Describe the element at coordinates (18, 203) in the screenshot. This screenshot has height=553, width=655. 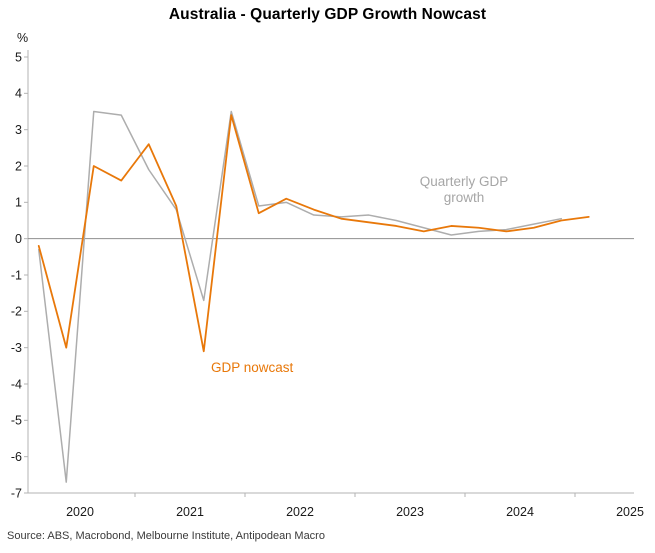
I see `y-tick-label: 1` at that location.